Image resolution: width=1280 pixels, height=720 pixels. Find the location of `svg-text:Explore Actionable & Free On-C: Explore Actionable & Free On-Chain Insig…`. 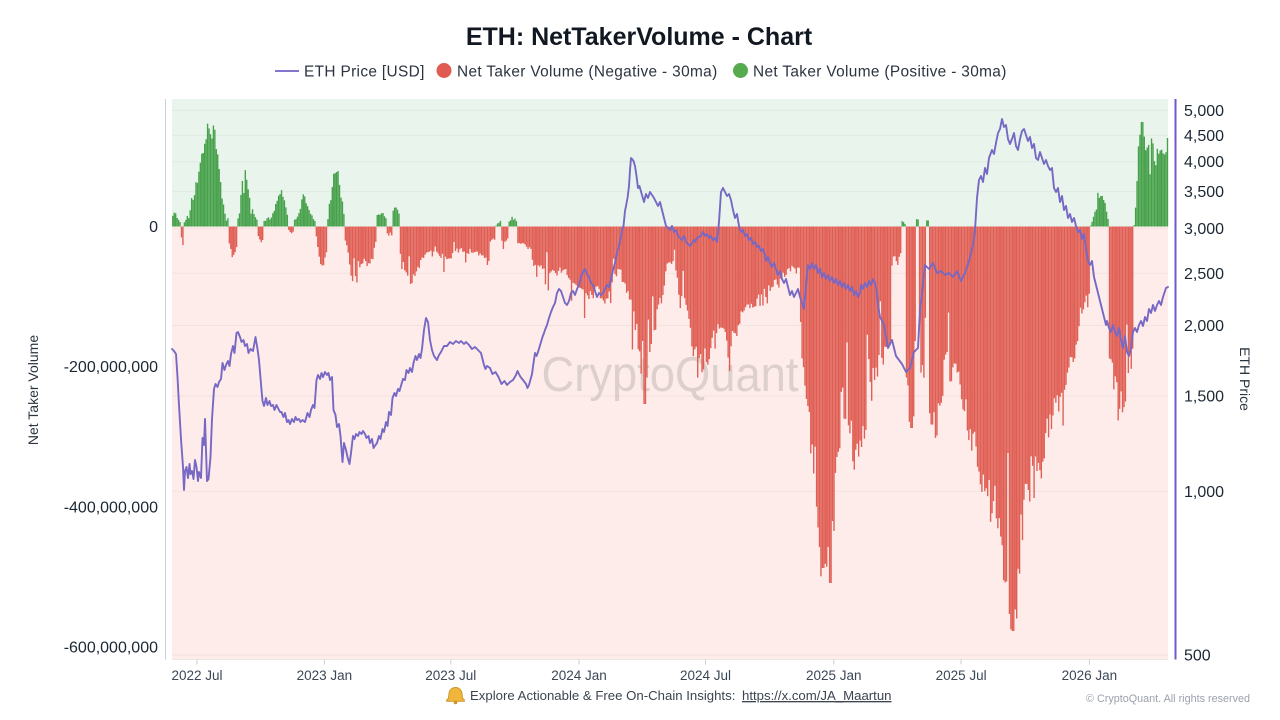

svg-text:Explore Actionable & Free On-C: Explore Actionable & Free On-Chain Insig… is located at coordinates (602, 695).